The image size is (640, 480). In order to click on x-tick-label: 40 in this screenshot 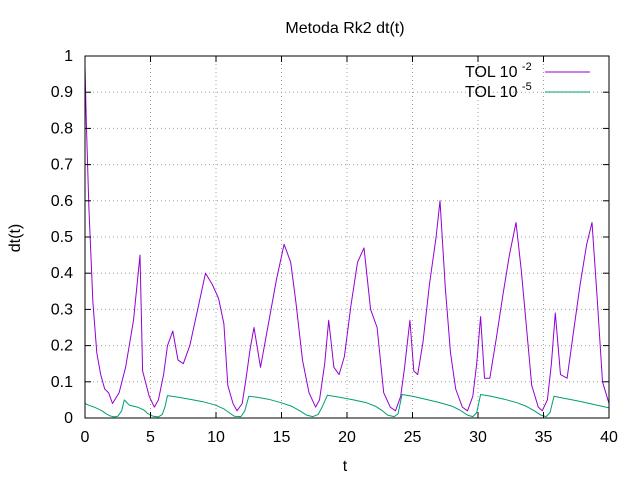, I will do `click(609, 437)`.